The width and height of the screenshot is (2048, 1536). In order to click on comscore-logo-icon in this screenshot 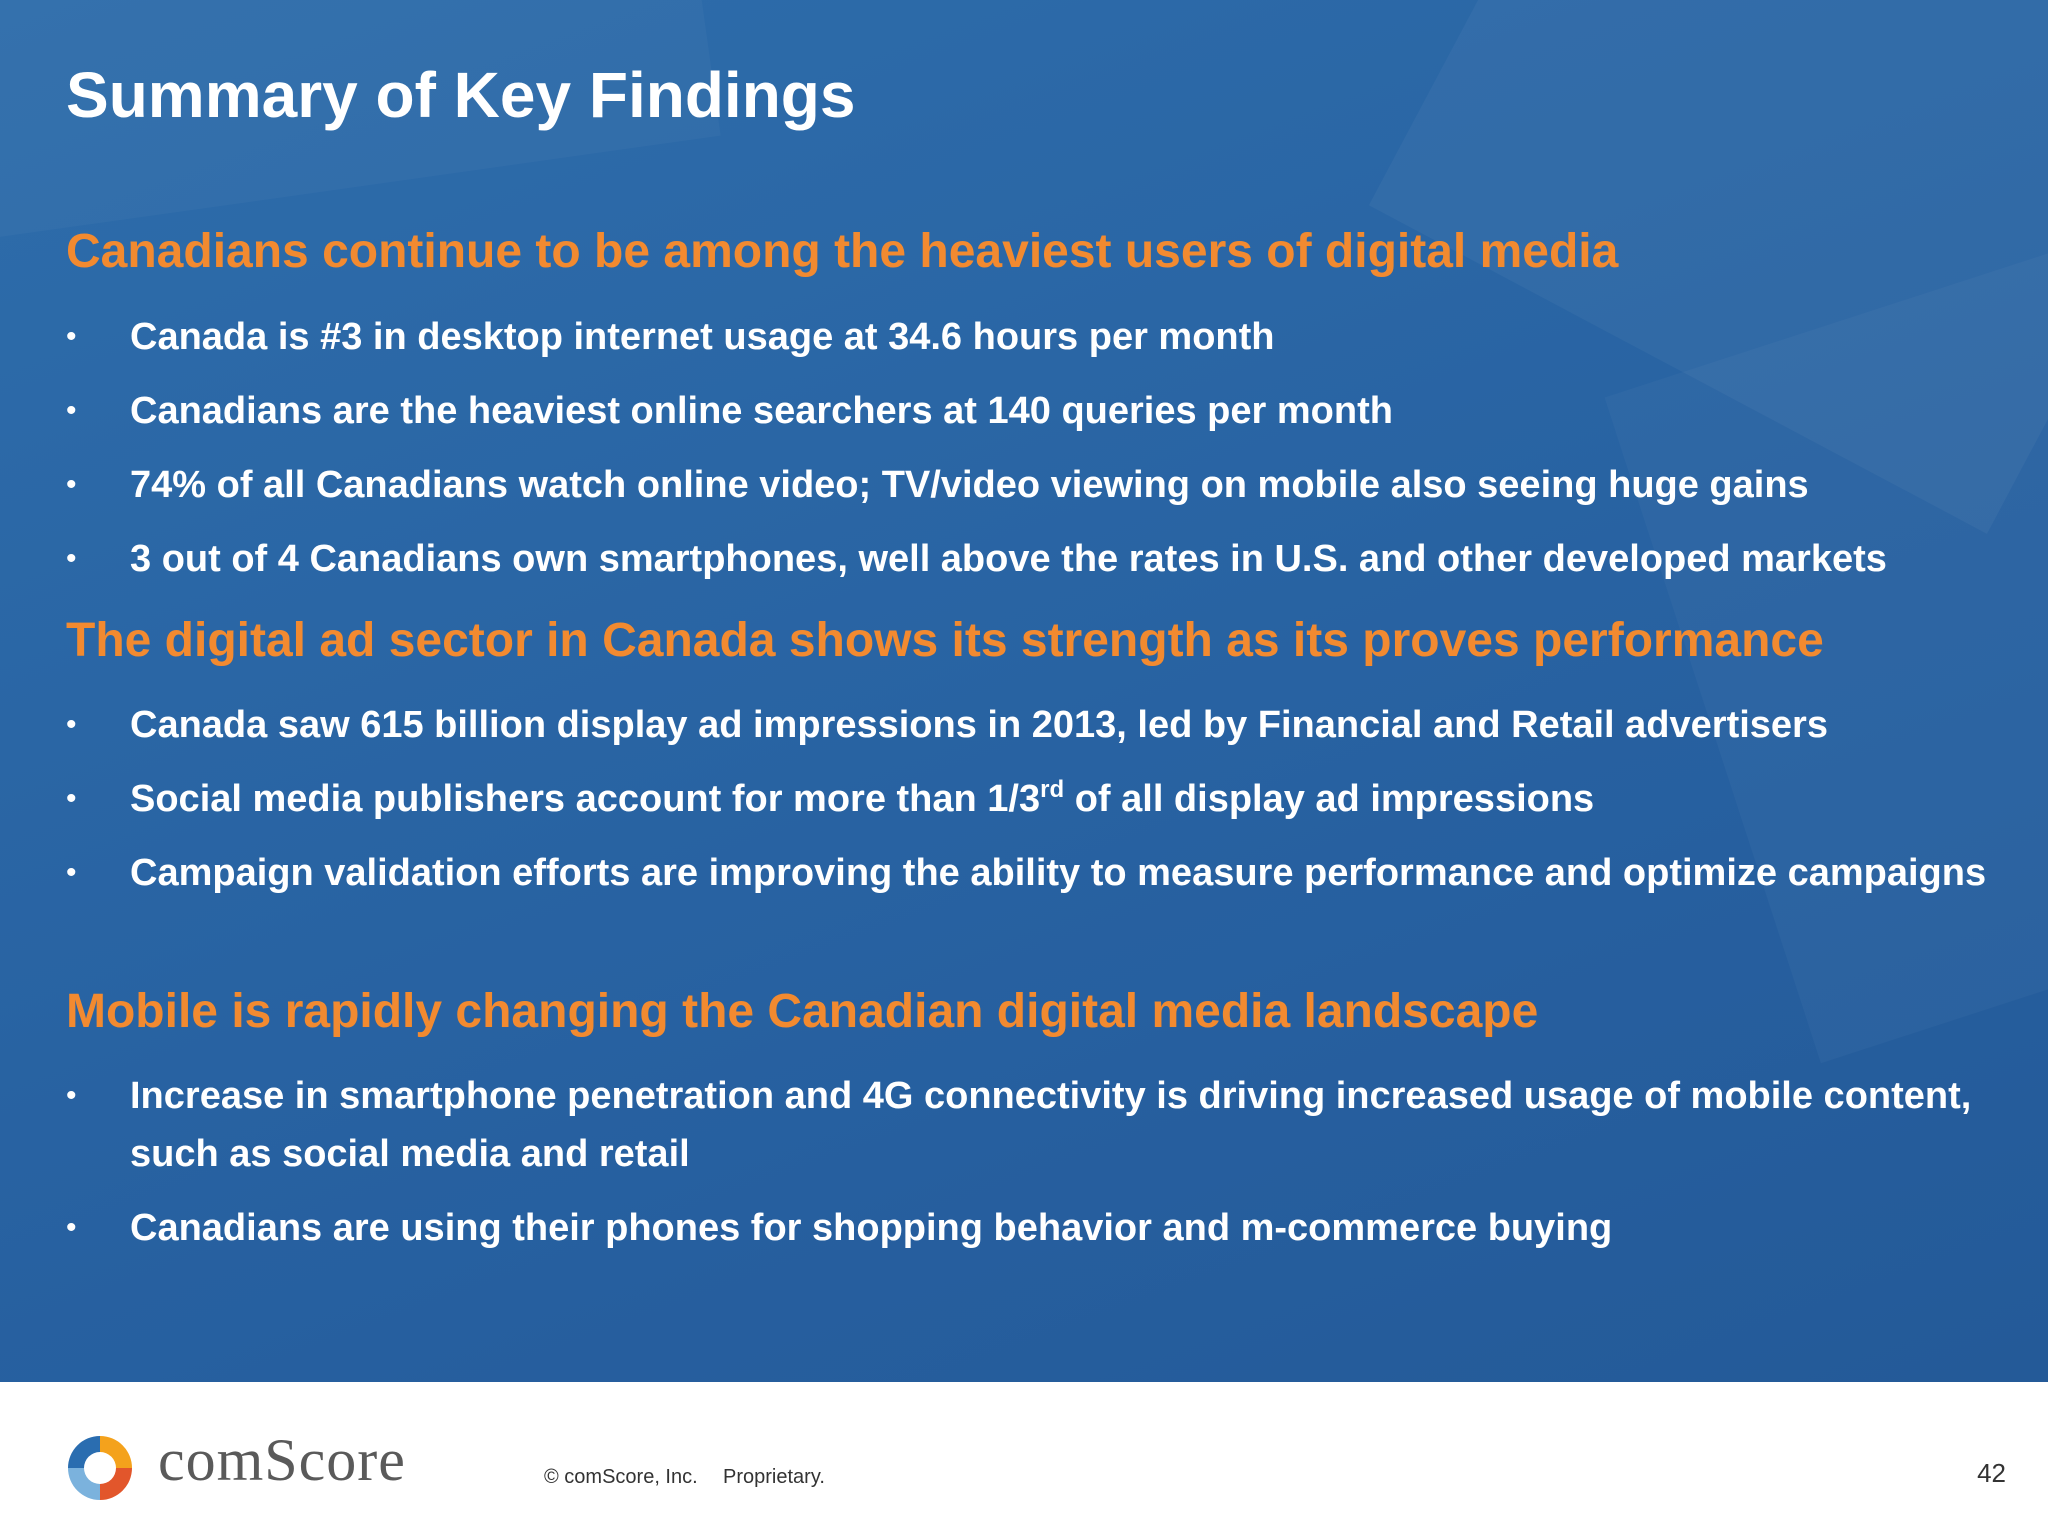, I will do `click(100, 1468)`.